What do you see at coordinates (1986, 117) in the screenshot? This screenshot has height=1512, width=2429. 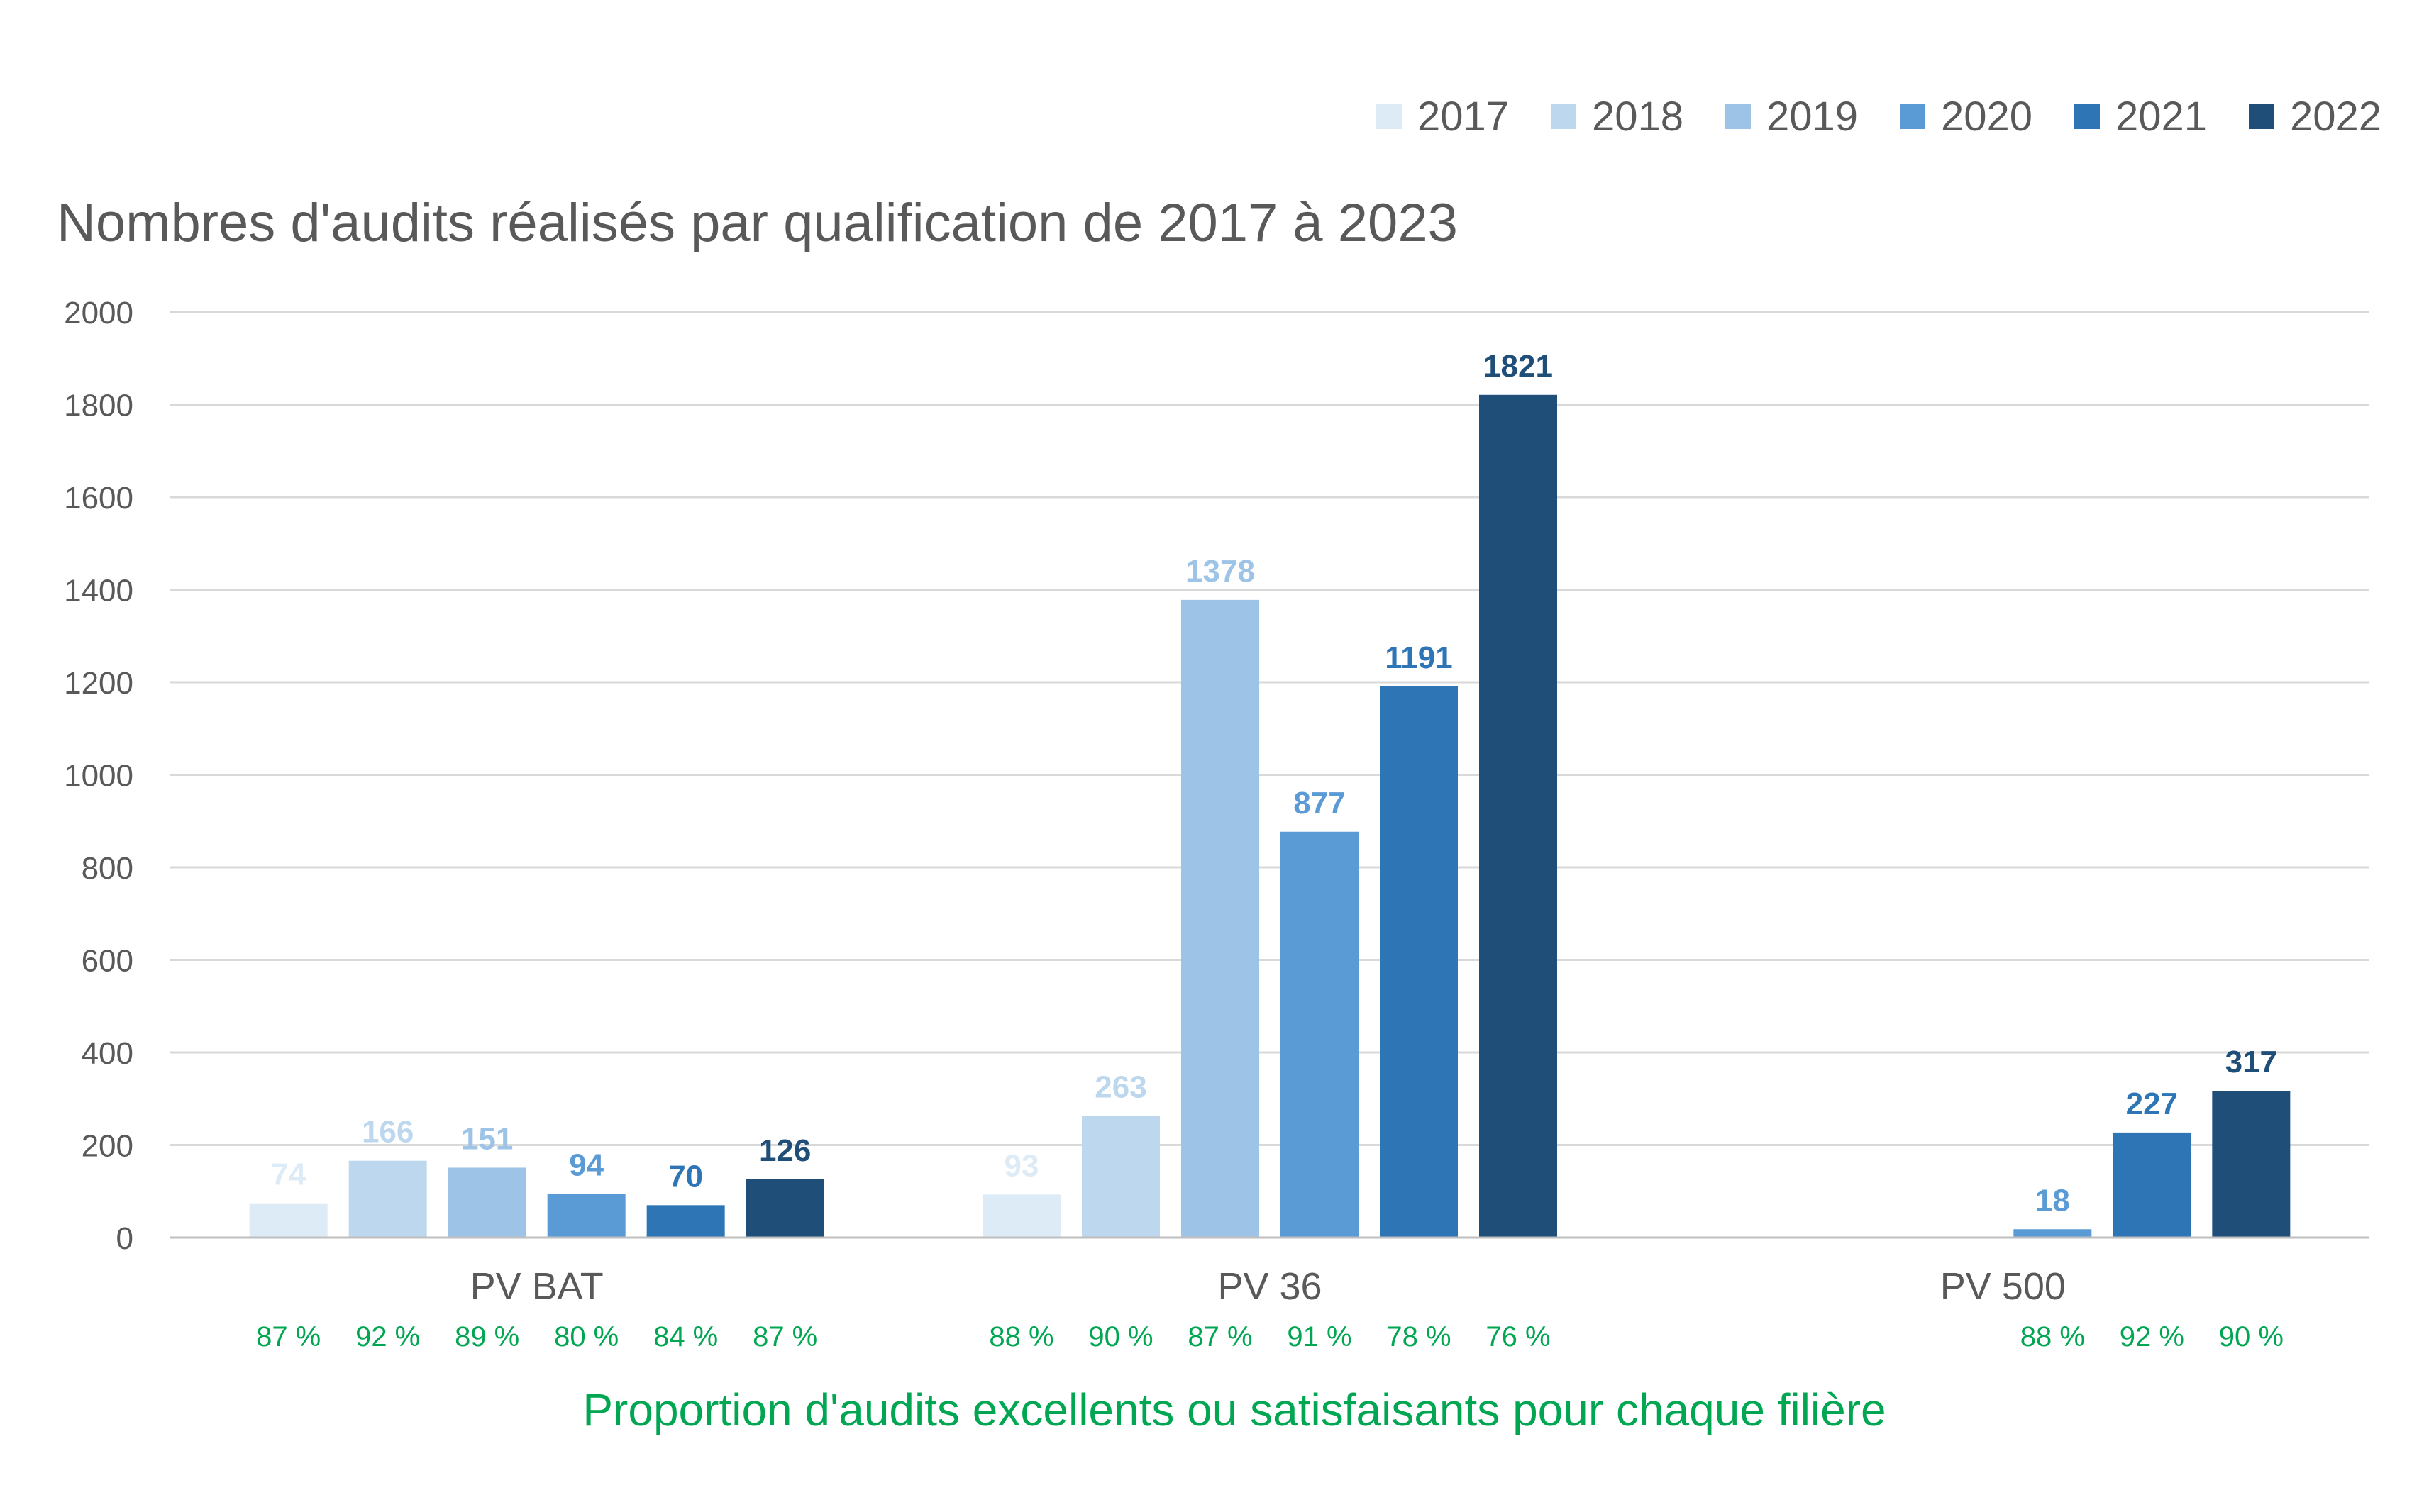 I see `legend-entry: 2020` at bounding box center [1986, 117].